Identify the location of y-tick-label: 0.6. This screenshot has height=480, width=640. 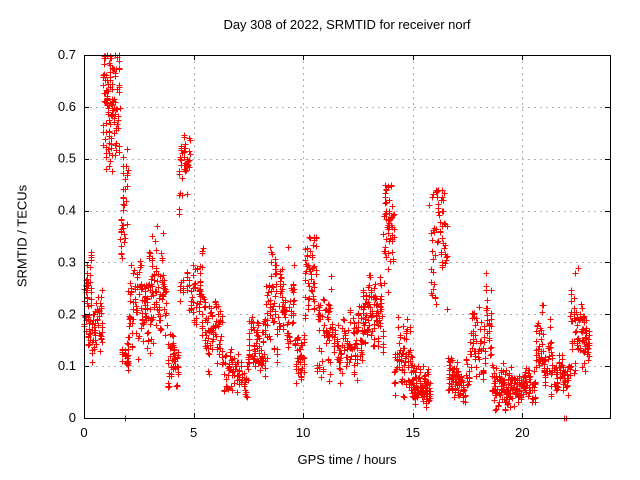
(67, 106).